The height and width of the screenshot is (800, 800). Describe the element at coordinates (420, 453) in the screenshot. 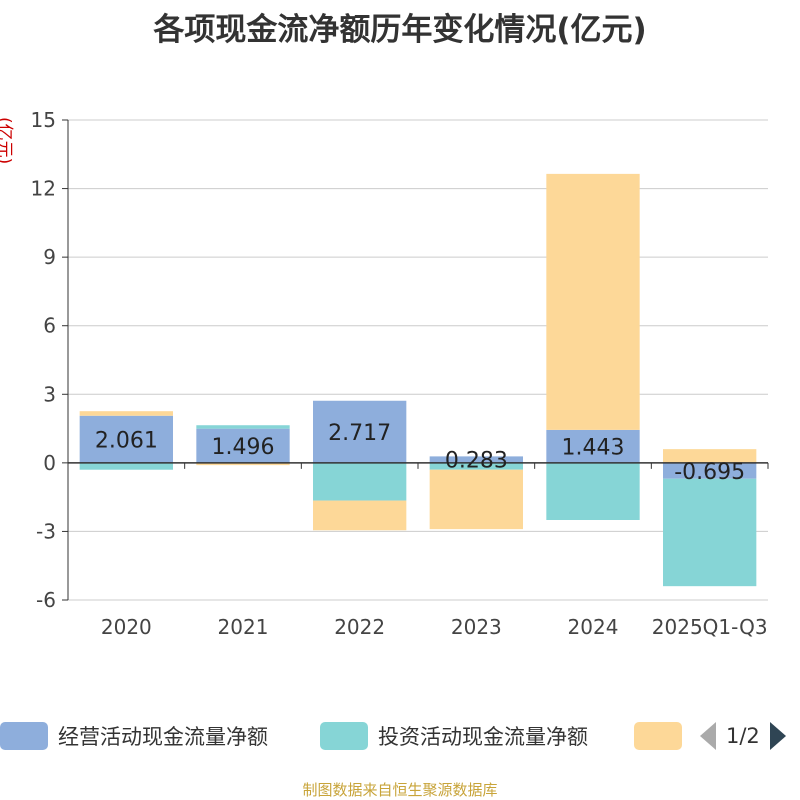

I see `data-labels: 2.061 1.496 2.717 0.283 1.443 -0.695` at that location.